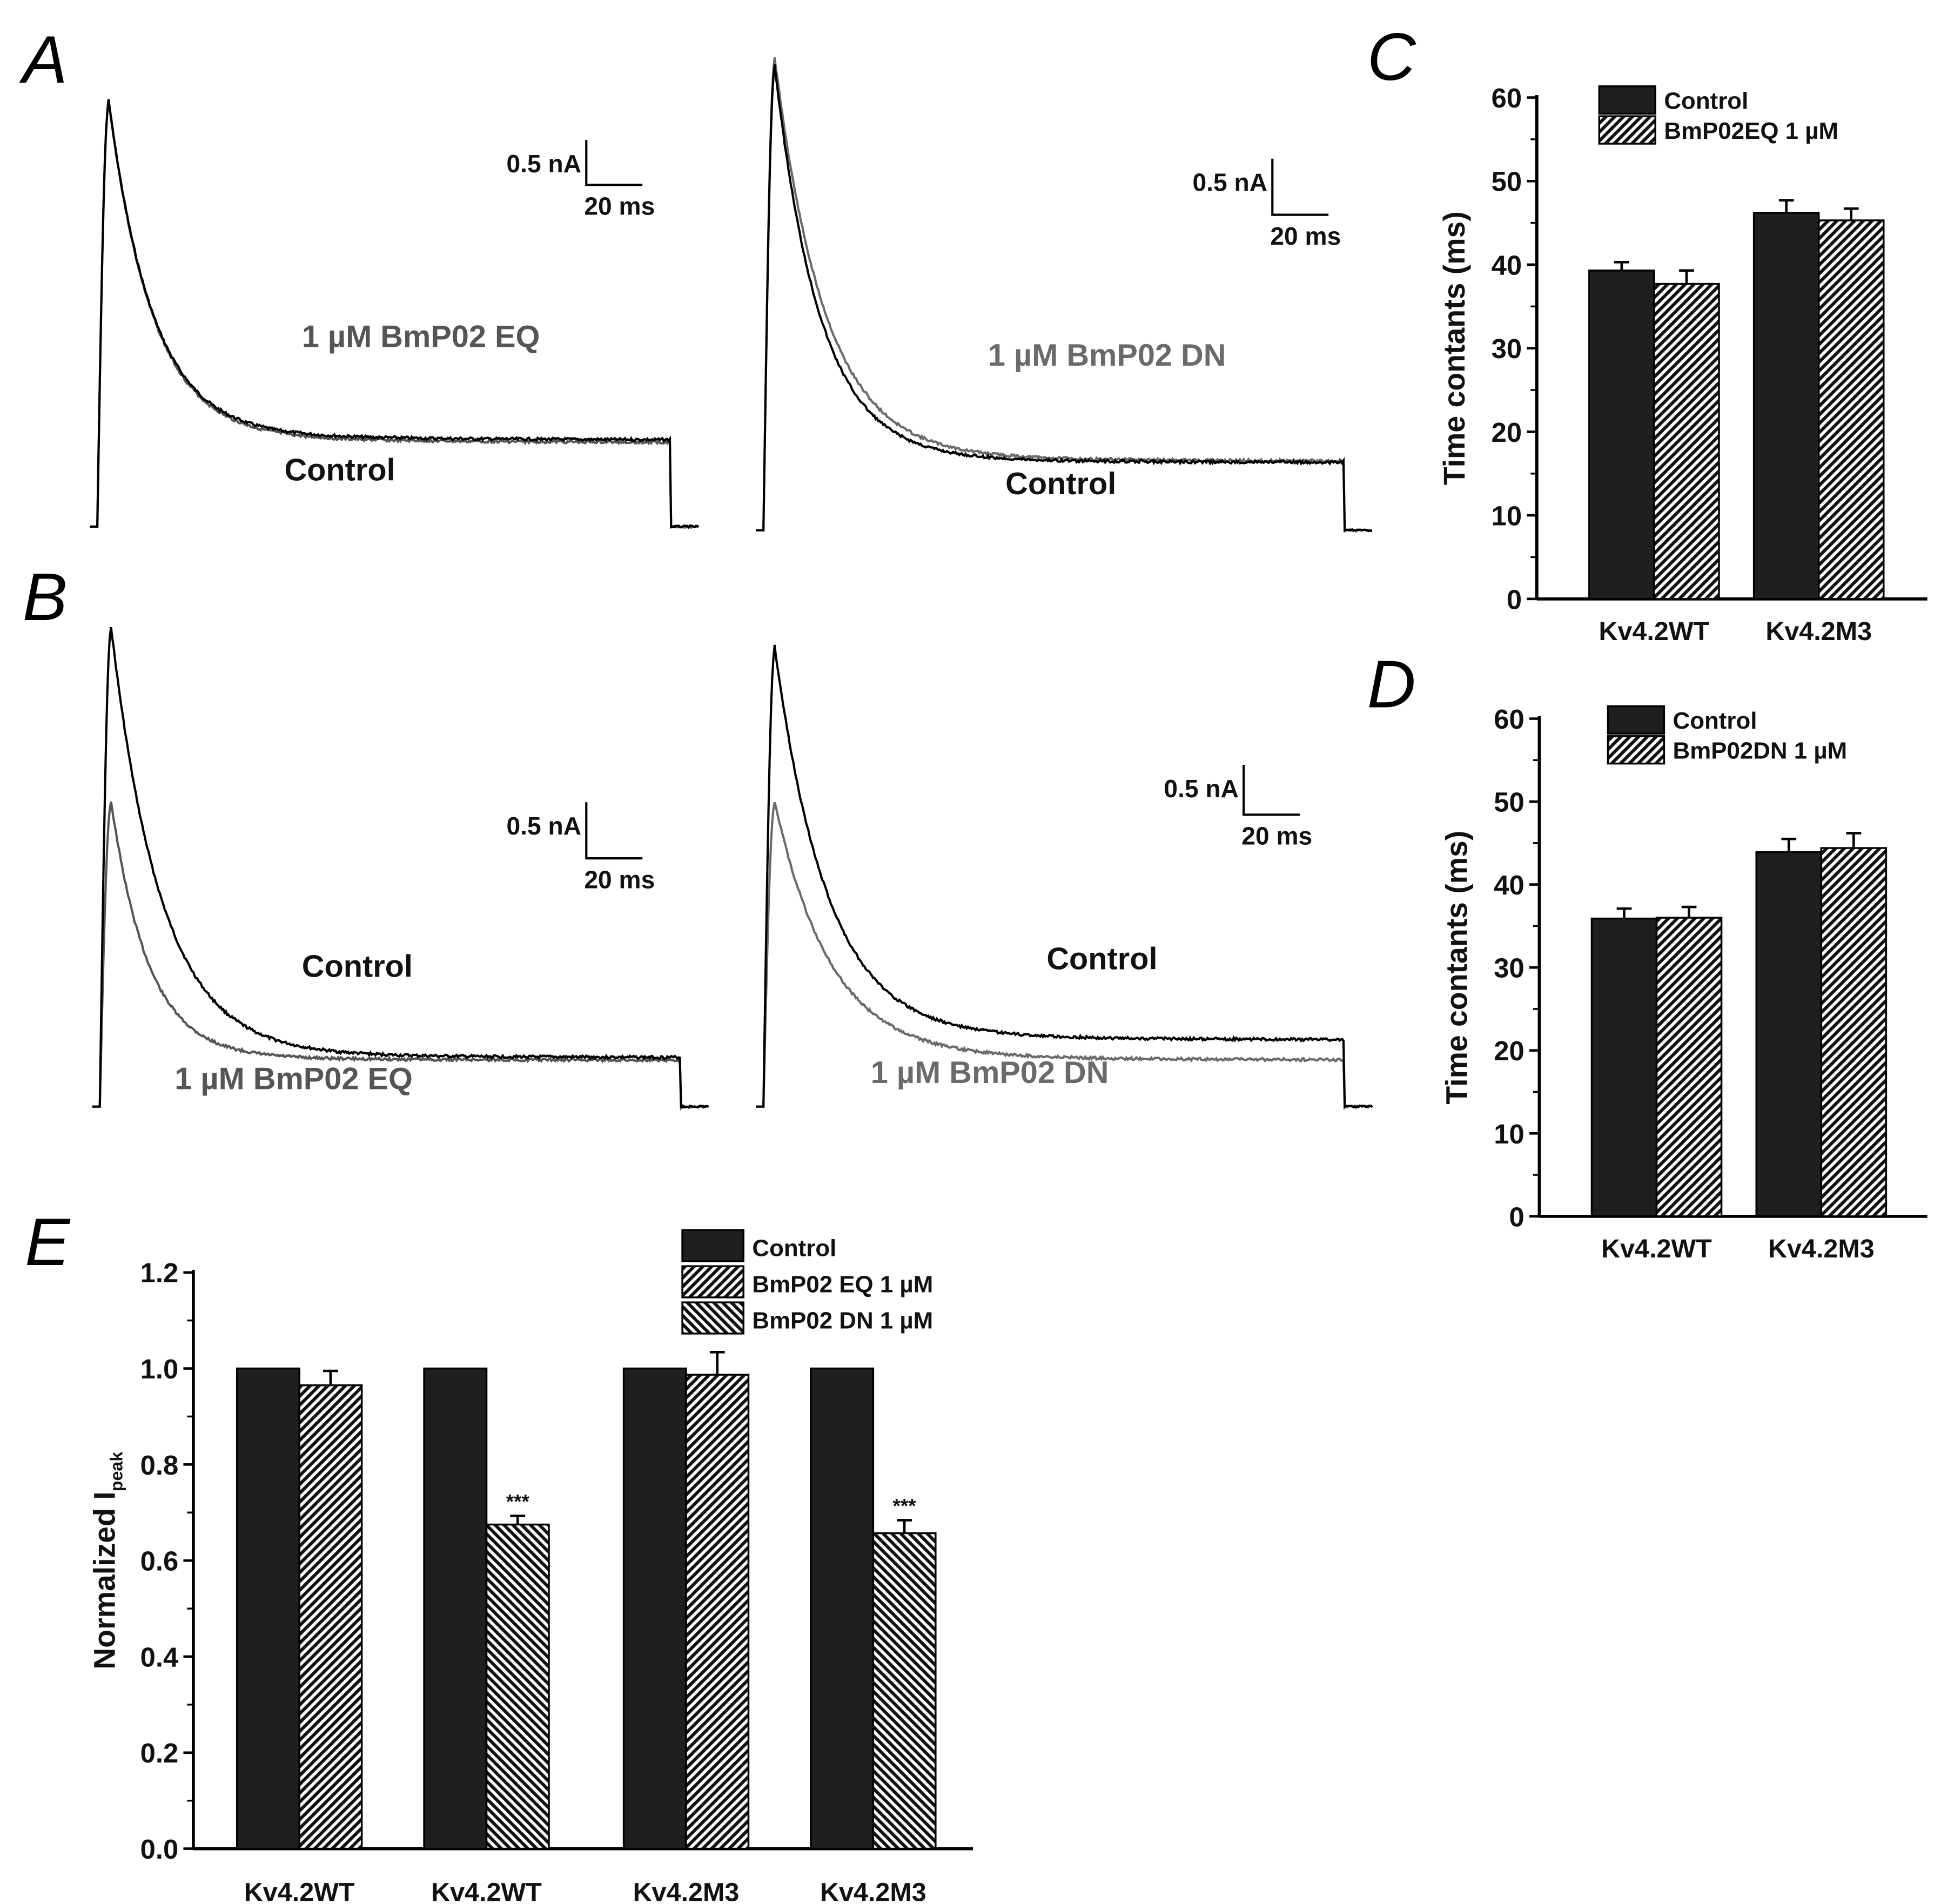 This screenshot has height=1904, width=1941. What do you see at coordinates (159, 1753) in the screenshot?
I see `y-tick-label: 0.2` at bounding box center [159, 1753].